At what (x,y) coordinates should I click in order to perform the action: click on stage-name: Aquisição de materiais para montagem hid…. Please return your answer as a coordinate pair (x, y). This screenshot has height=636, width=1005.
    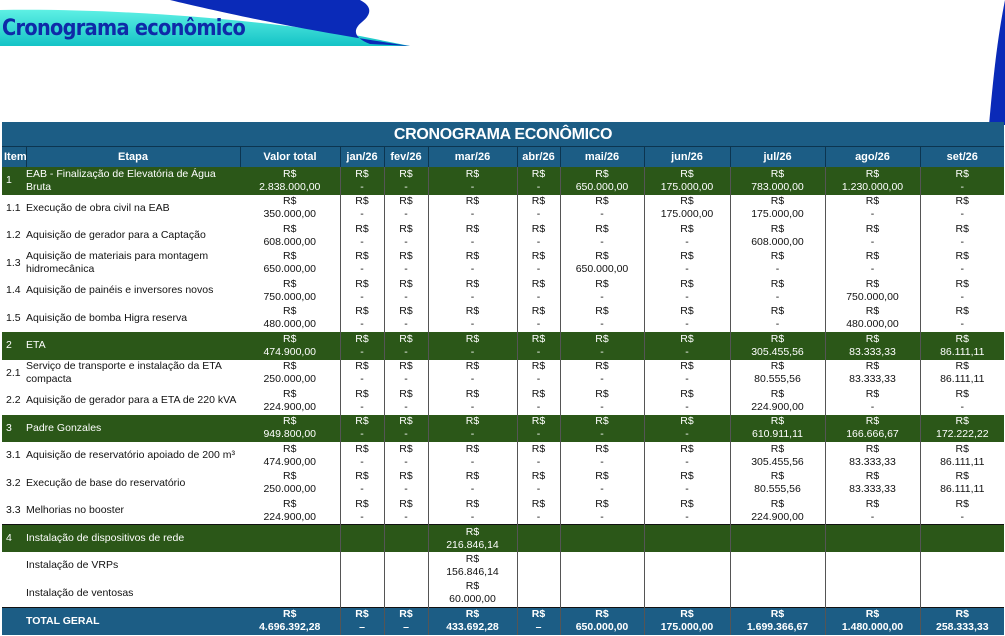
    Looking at the image, I should click on (133, 263).